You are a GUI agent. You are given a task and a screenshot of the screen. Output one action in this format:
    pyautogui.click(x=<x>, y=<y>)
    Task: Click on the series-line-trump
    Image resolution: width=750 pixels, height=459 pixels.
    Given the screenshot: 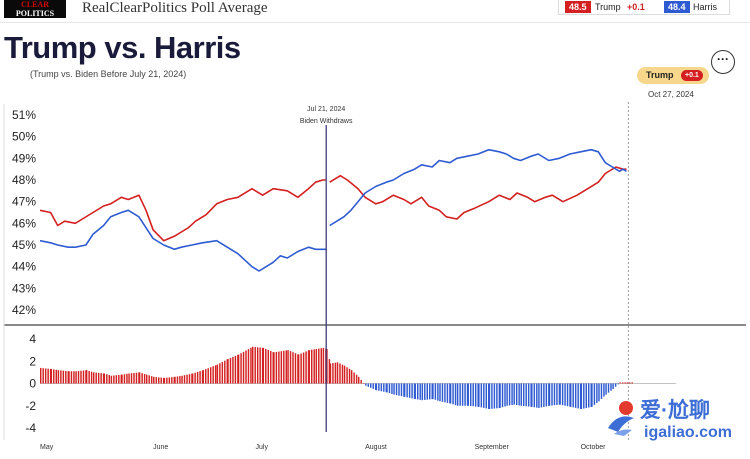 What is the action you would take?
    pyautogui.click(x=183, y=210)
    